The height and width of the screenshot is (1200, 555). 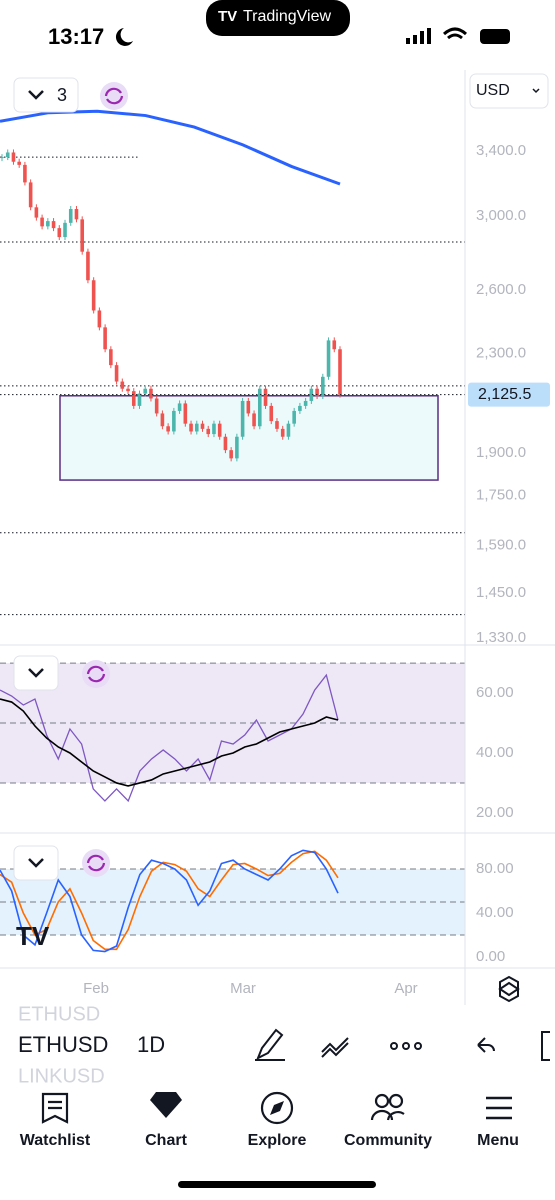 What do you see at coordinates (495, 36) in the screenshot?
I see `battery-icon` at bounding box center [495, 36].